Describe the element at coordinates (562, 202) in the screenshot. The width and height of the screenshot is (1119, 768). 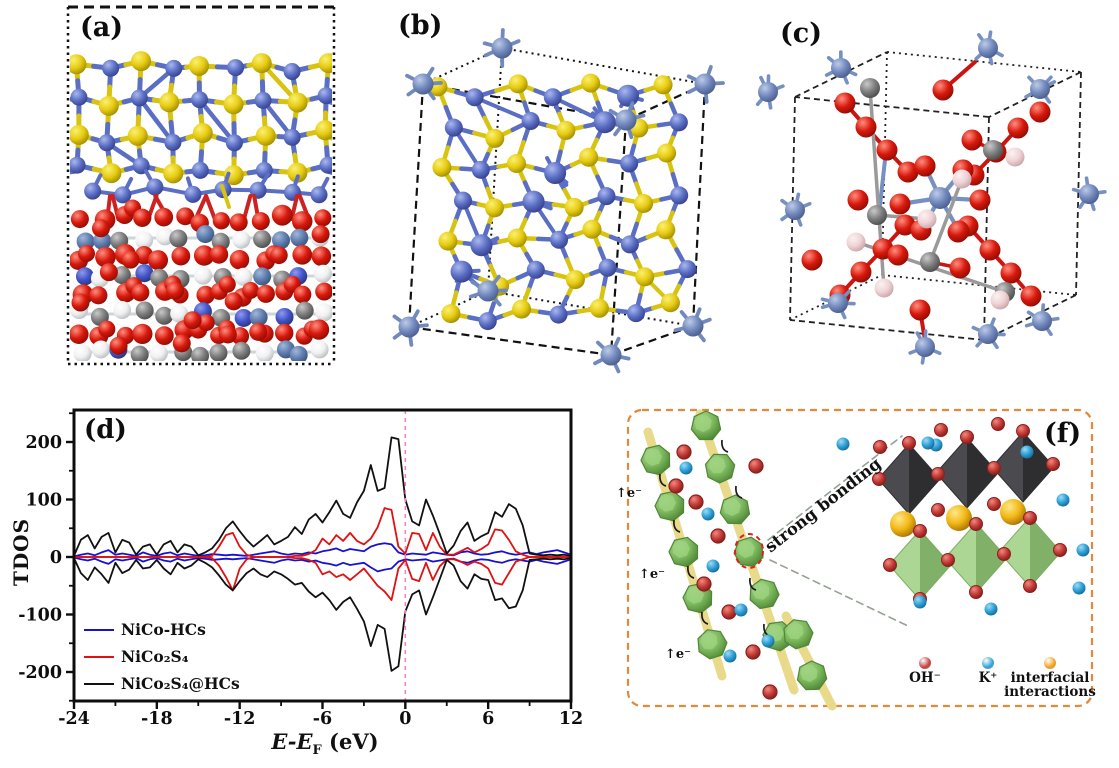
I see `panel-b-content` at that location.